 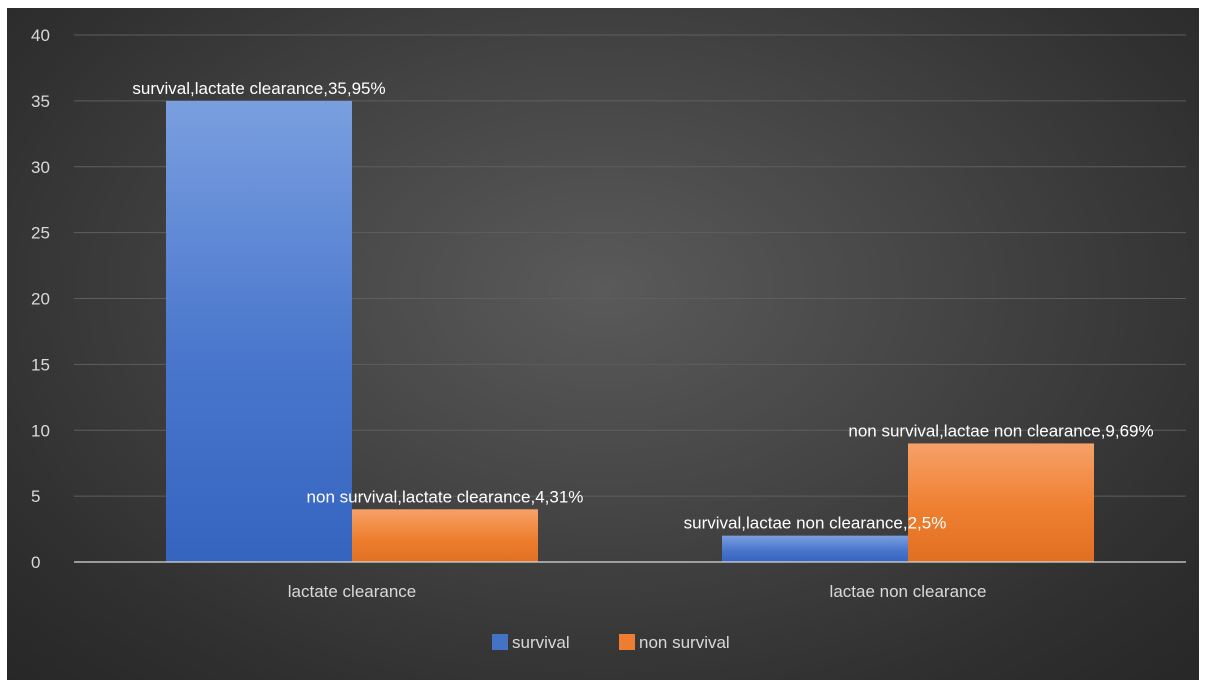 What do you see at coordinates (611, 642) in the screenshot?
I see `legend: survival non survival` at bounding box center [611, 642].